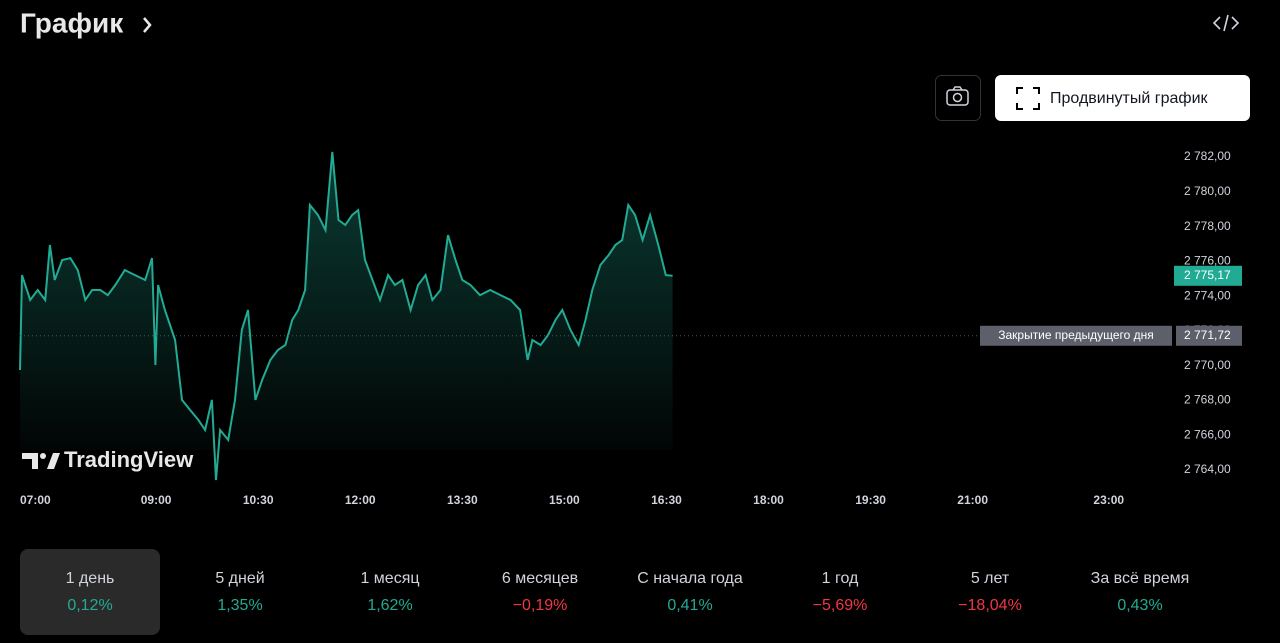 This screenshot has width=1280, height=643. I want to click on period-label: 1 месяц, so click(389, 578).